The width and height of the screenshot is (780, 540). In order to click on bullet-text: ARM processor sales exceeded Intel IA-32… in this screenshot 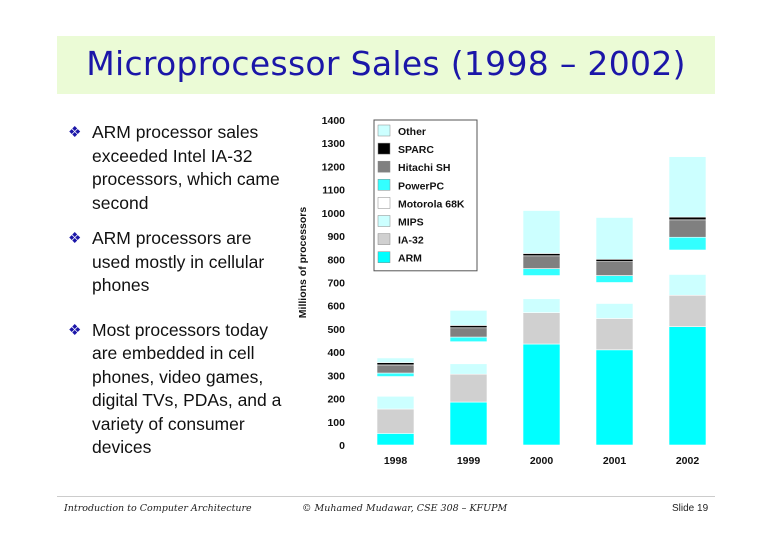, I will do `click(186, 167)`.